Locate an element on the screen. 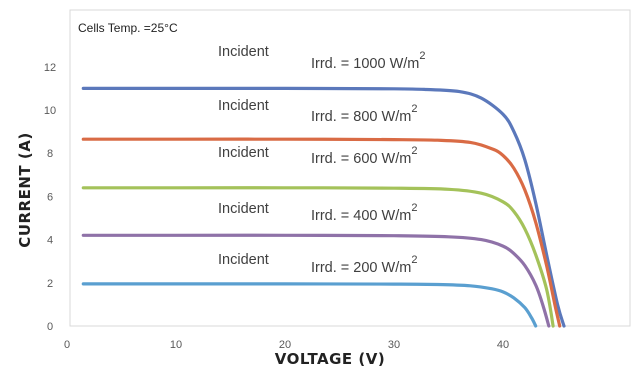  x-axis-ticks: 0 10 20 30 40 is located at coordinates (286, 345).